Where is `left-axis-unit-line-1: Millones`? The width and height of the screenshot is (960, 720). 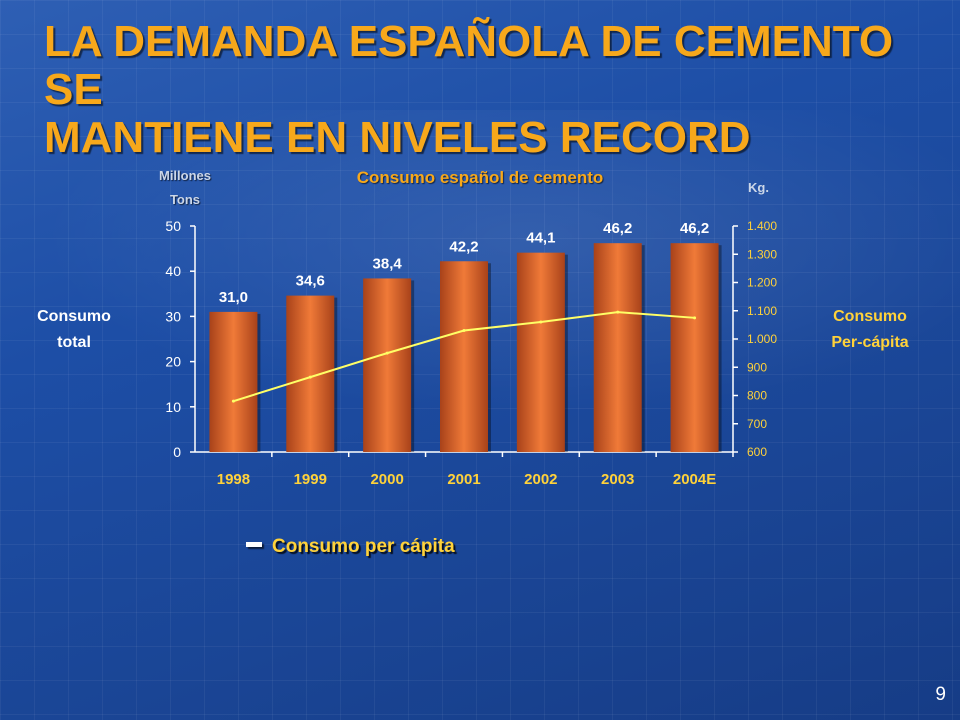
left-axis-unit-line-1: Millones is located at coordinates (184, 175).